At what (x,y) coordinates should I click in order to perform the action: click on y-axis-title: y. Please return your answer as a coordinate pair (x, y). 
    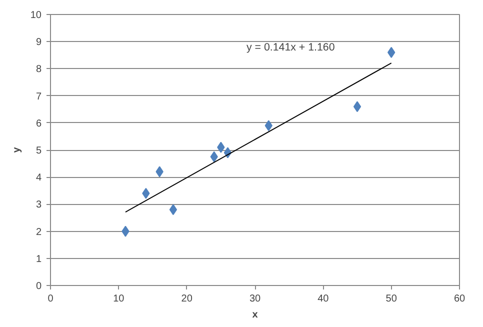
    Looking at the image, I should click on (16, 149).